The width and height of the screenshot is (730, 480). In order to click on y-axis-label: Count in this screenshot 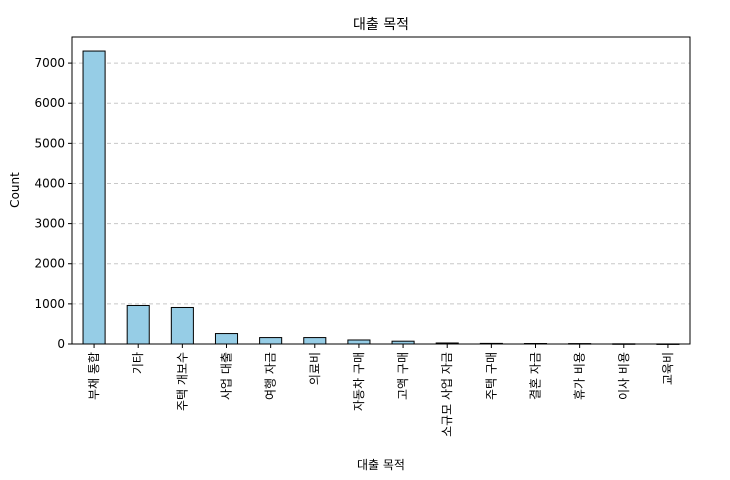, I will do `click(15, 190)`.